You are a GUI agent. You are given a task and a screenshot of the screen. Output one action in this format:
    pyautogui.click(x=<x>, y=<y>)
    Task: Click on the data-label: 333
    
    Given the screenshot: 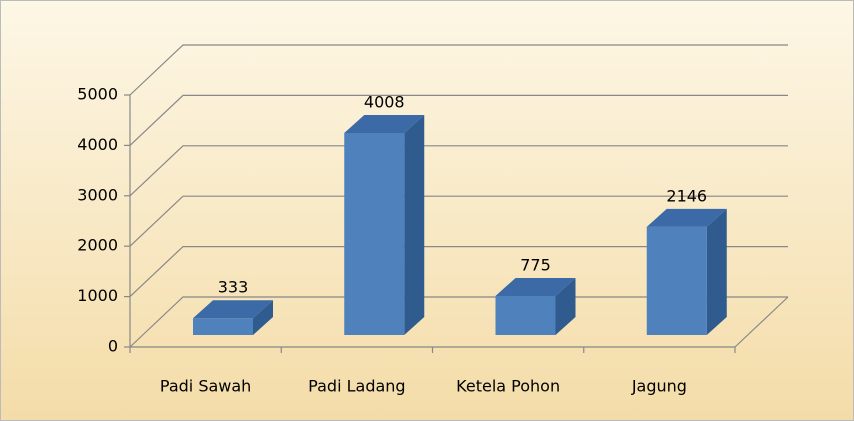 What is the action you would take?
    pyautogui.click(x=233, y=287)
    